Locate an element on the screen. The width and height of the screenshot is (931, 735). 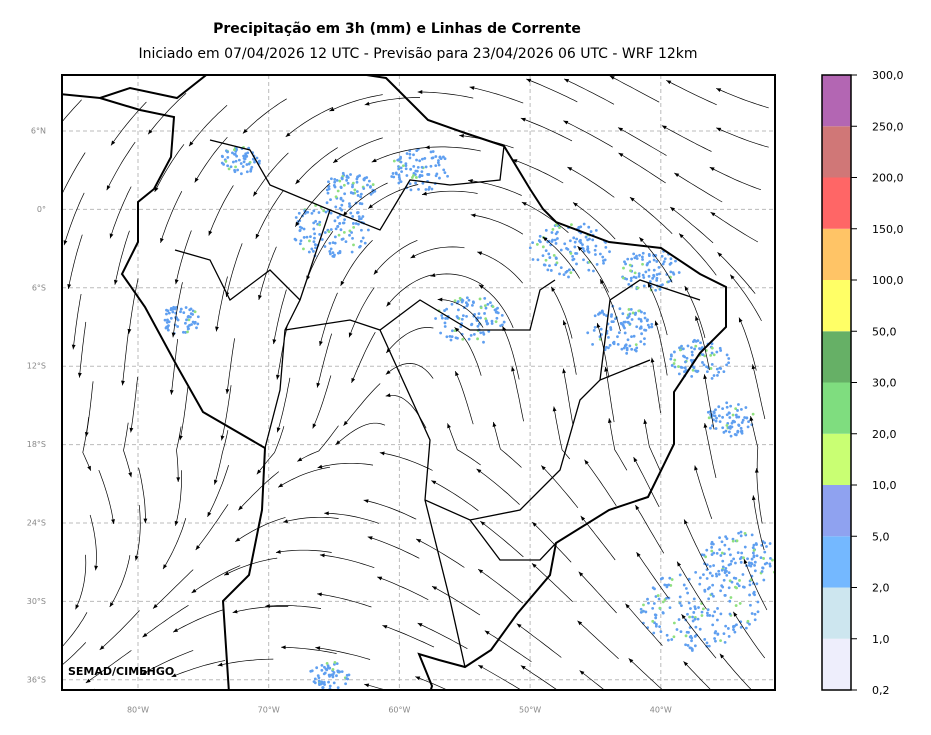
colorbar-label: 30,0 is located at coordinates (884, 383).